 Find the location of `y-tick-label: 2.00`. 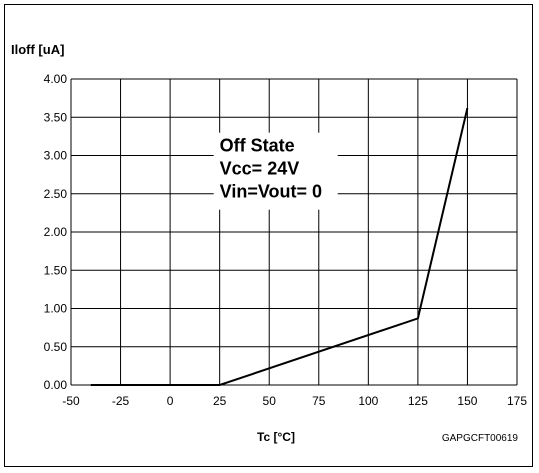

y-tick-label: 2.00 is located at coordinates (56, 232).